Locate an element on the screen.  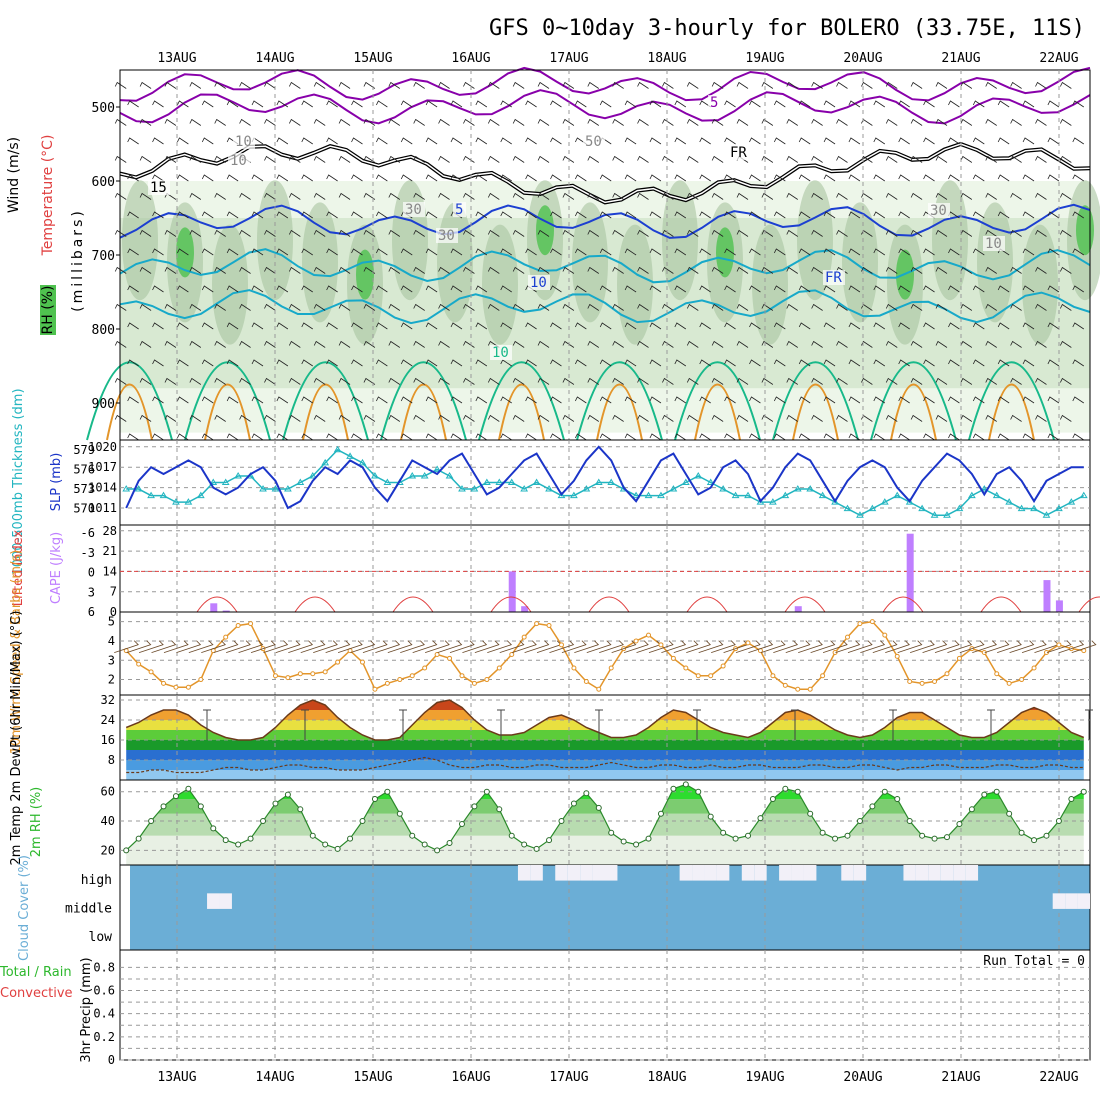
precip-tick-label: 0.6 is located at coordinates (104, 991).